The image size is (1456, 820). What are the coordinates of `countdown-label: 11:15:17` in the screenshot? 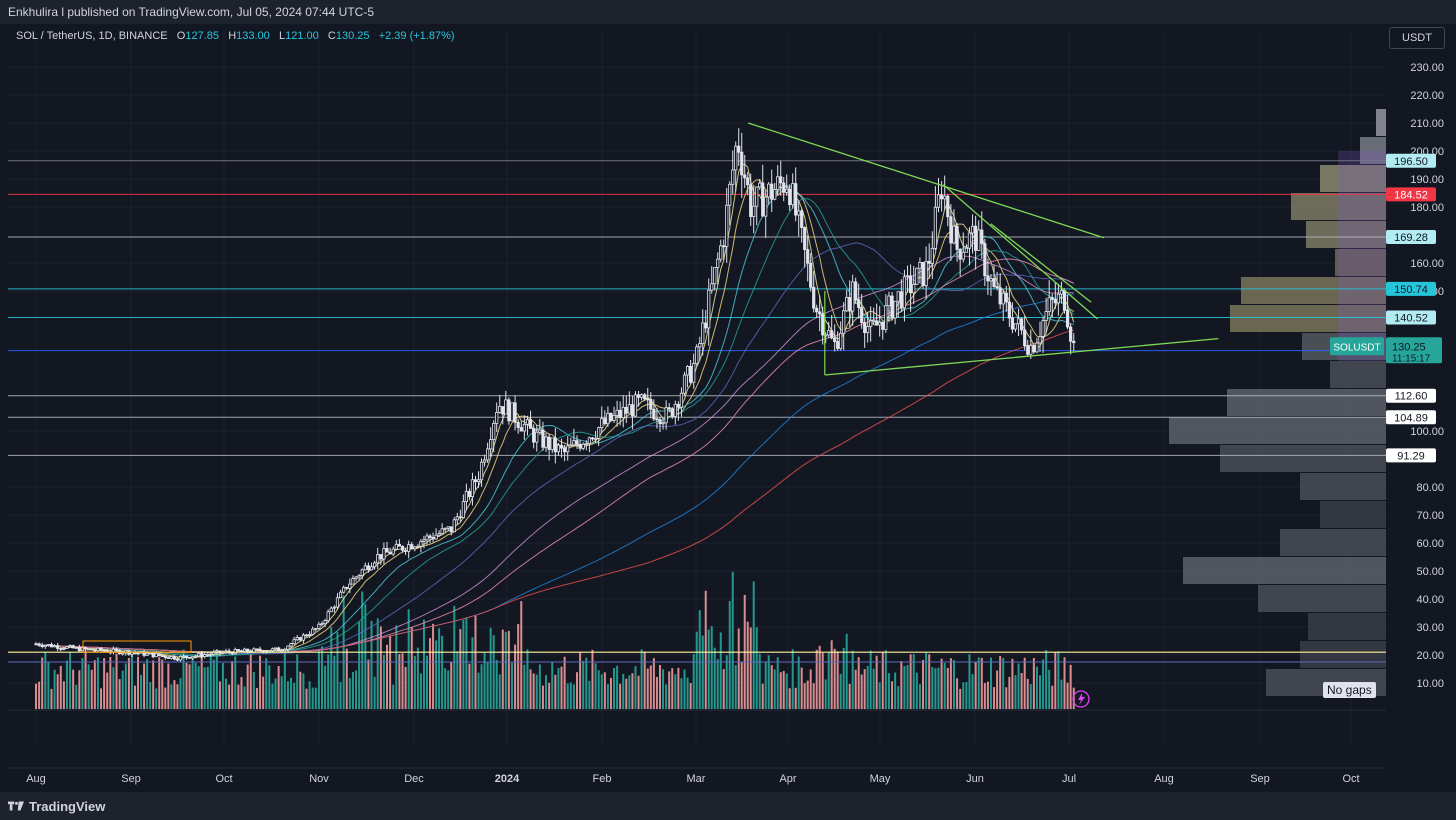 It's located at (1411, 358).